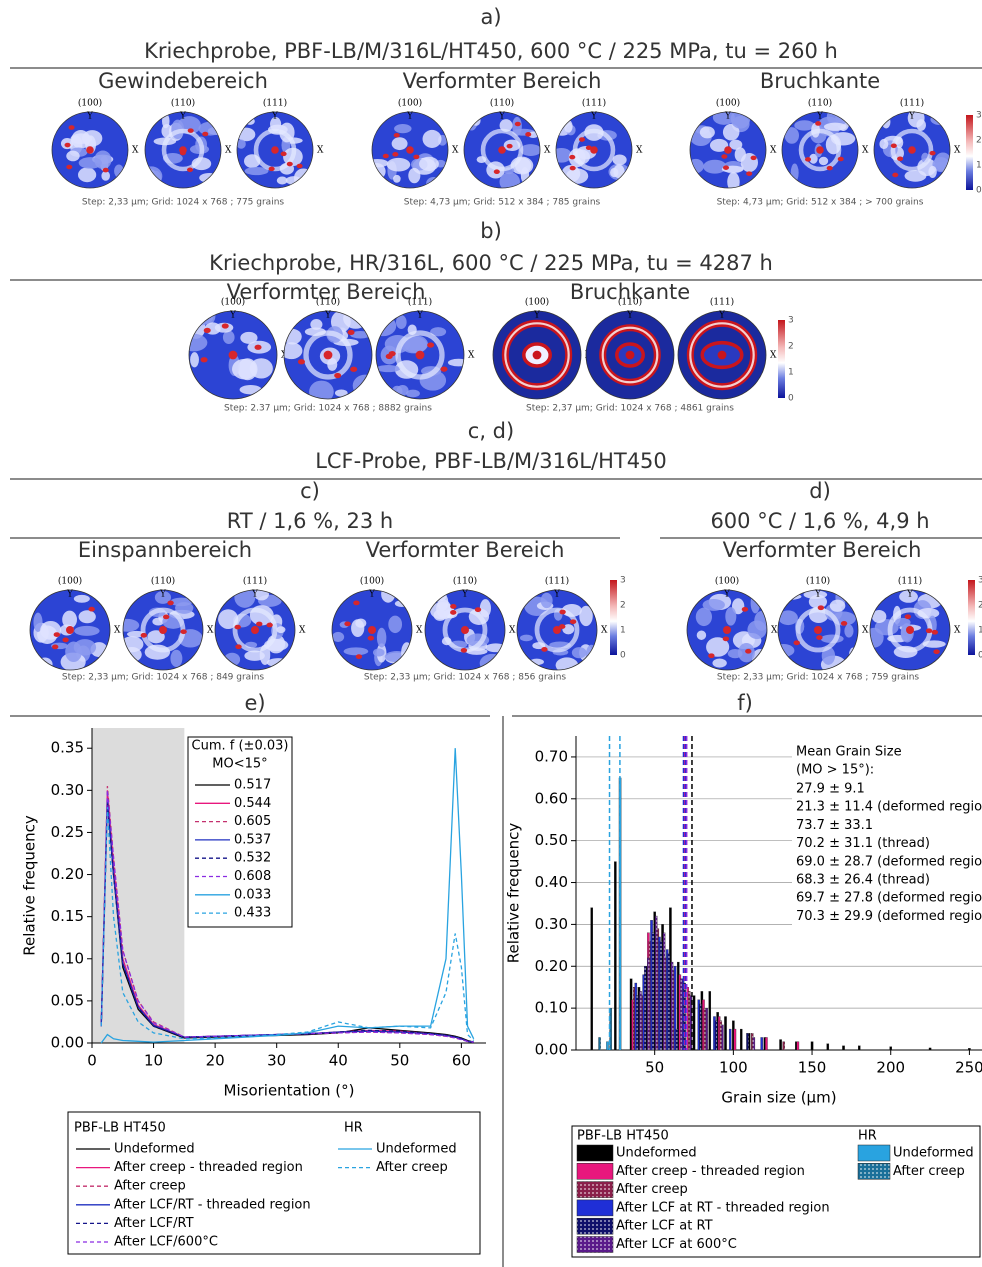 This screenshot has height=1267, width=982. What do you see at coordinates (461, 1061) in the screenshot?
I see `x-tick-label: 60` at bounding box center [461, 1061].